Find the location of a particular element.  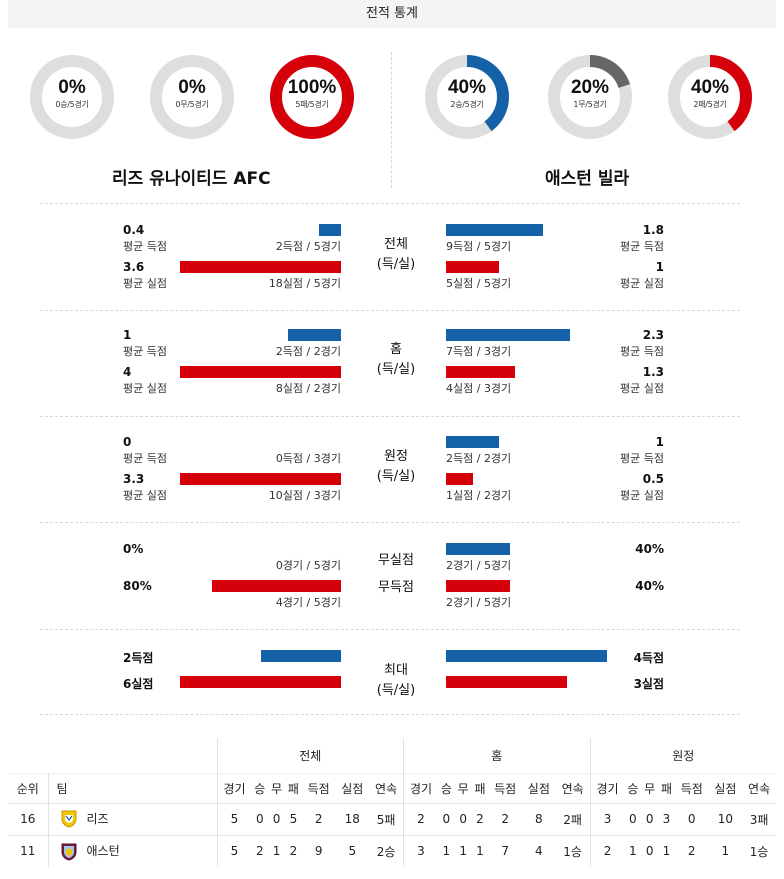

away-win-donut: 40% 2승/5경기 is located at coordinates (467, 97).